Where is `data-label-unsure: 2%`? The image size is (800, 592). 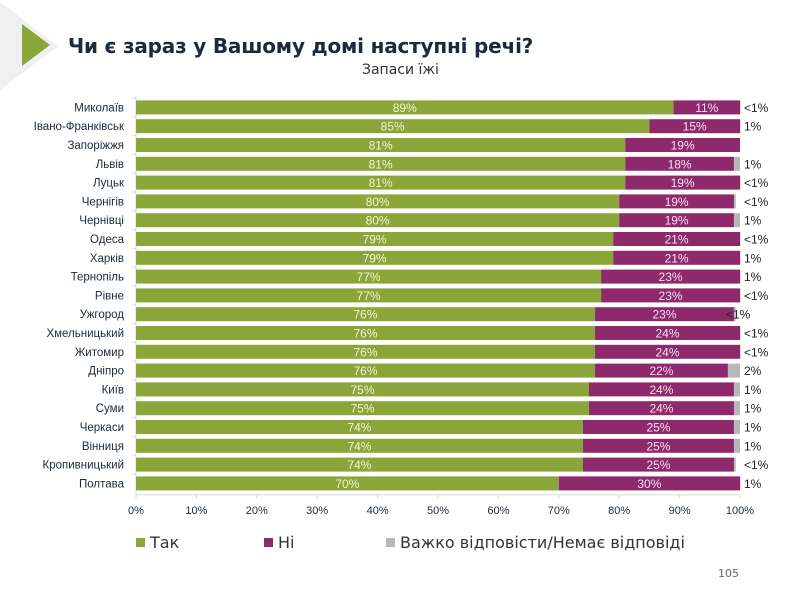
data-label-unsure: 2% is located at coordinates (753, 371).